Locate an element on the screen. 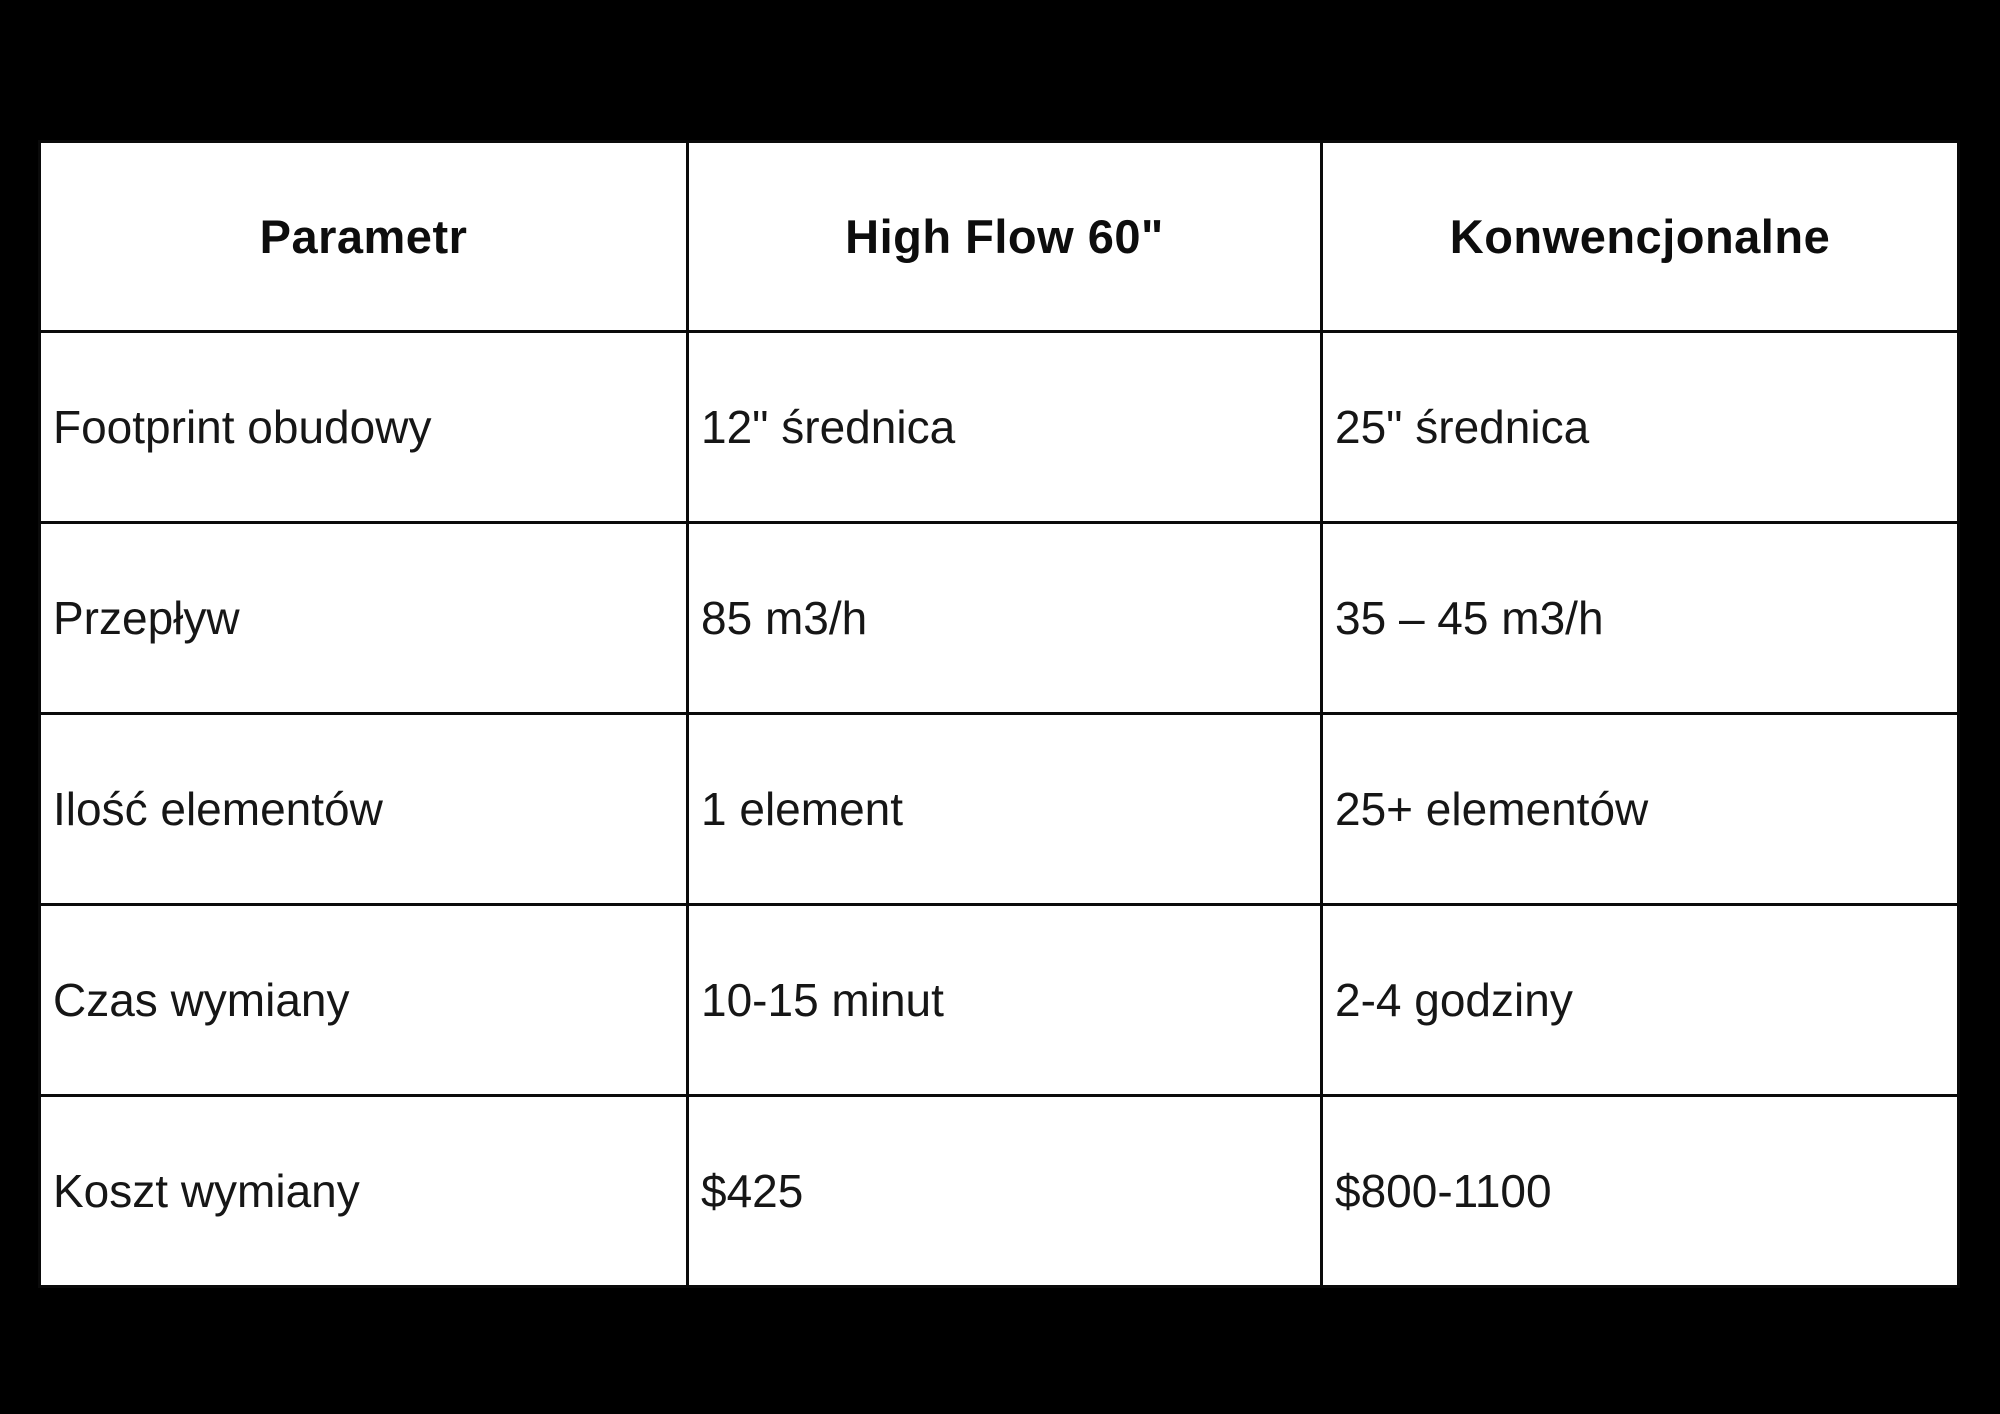 The image size is (2000, 1414). table-row: Czas wymiany 10-15 minut 2-4 godziny is located at coordinates (999, 1000).